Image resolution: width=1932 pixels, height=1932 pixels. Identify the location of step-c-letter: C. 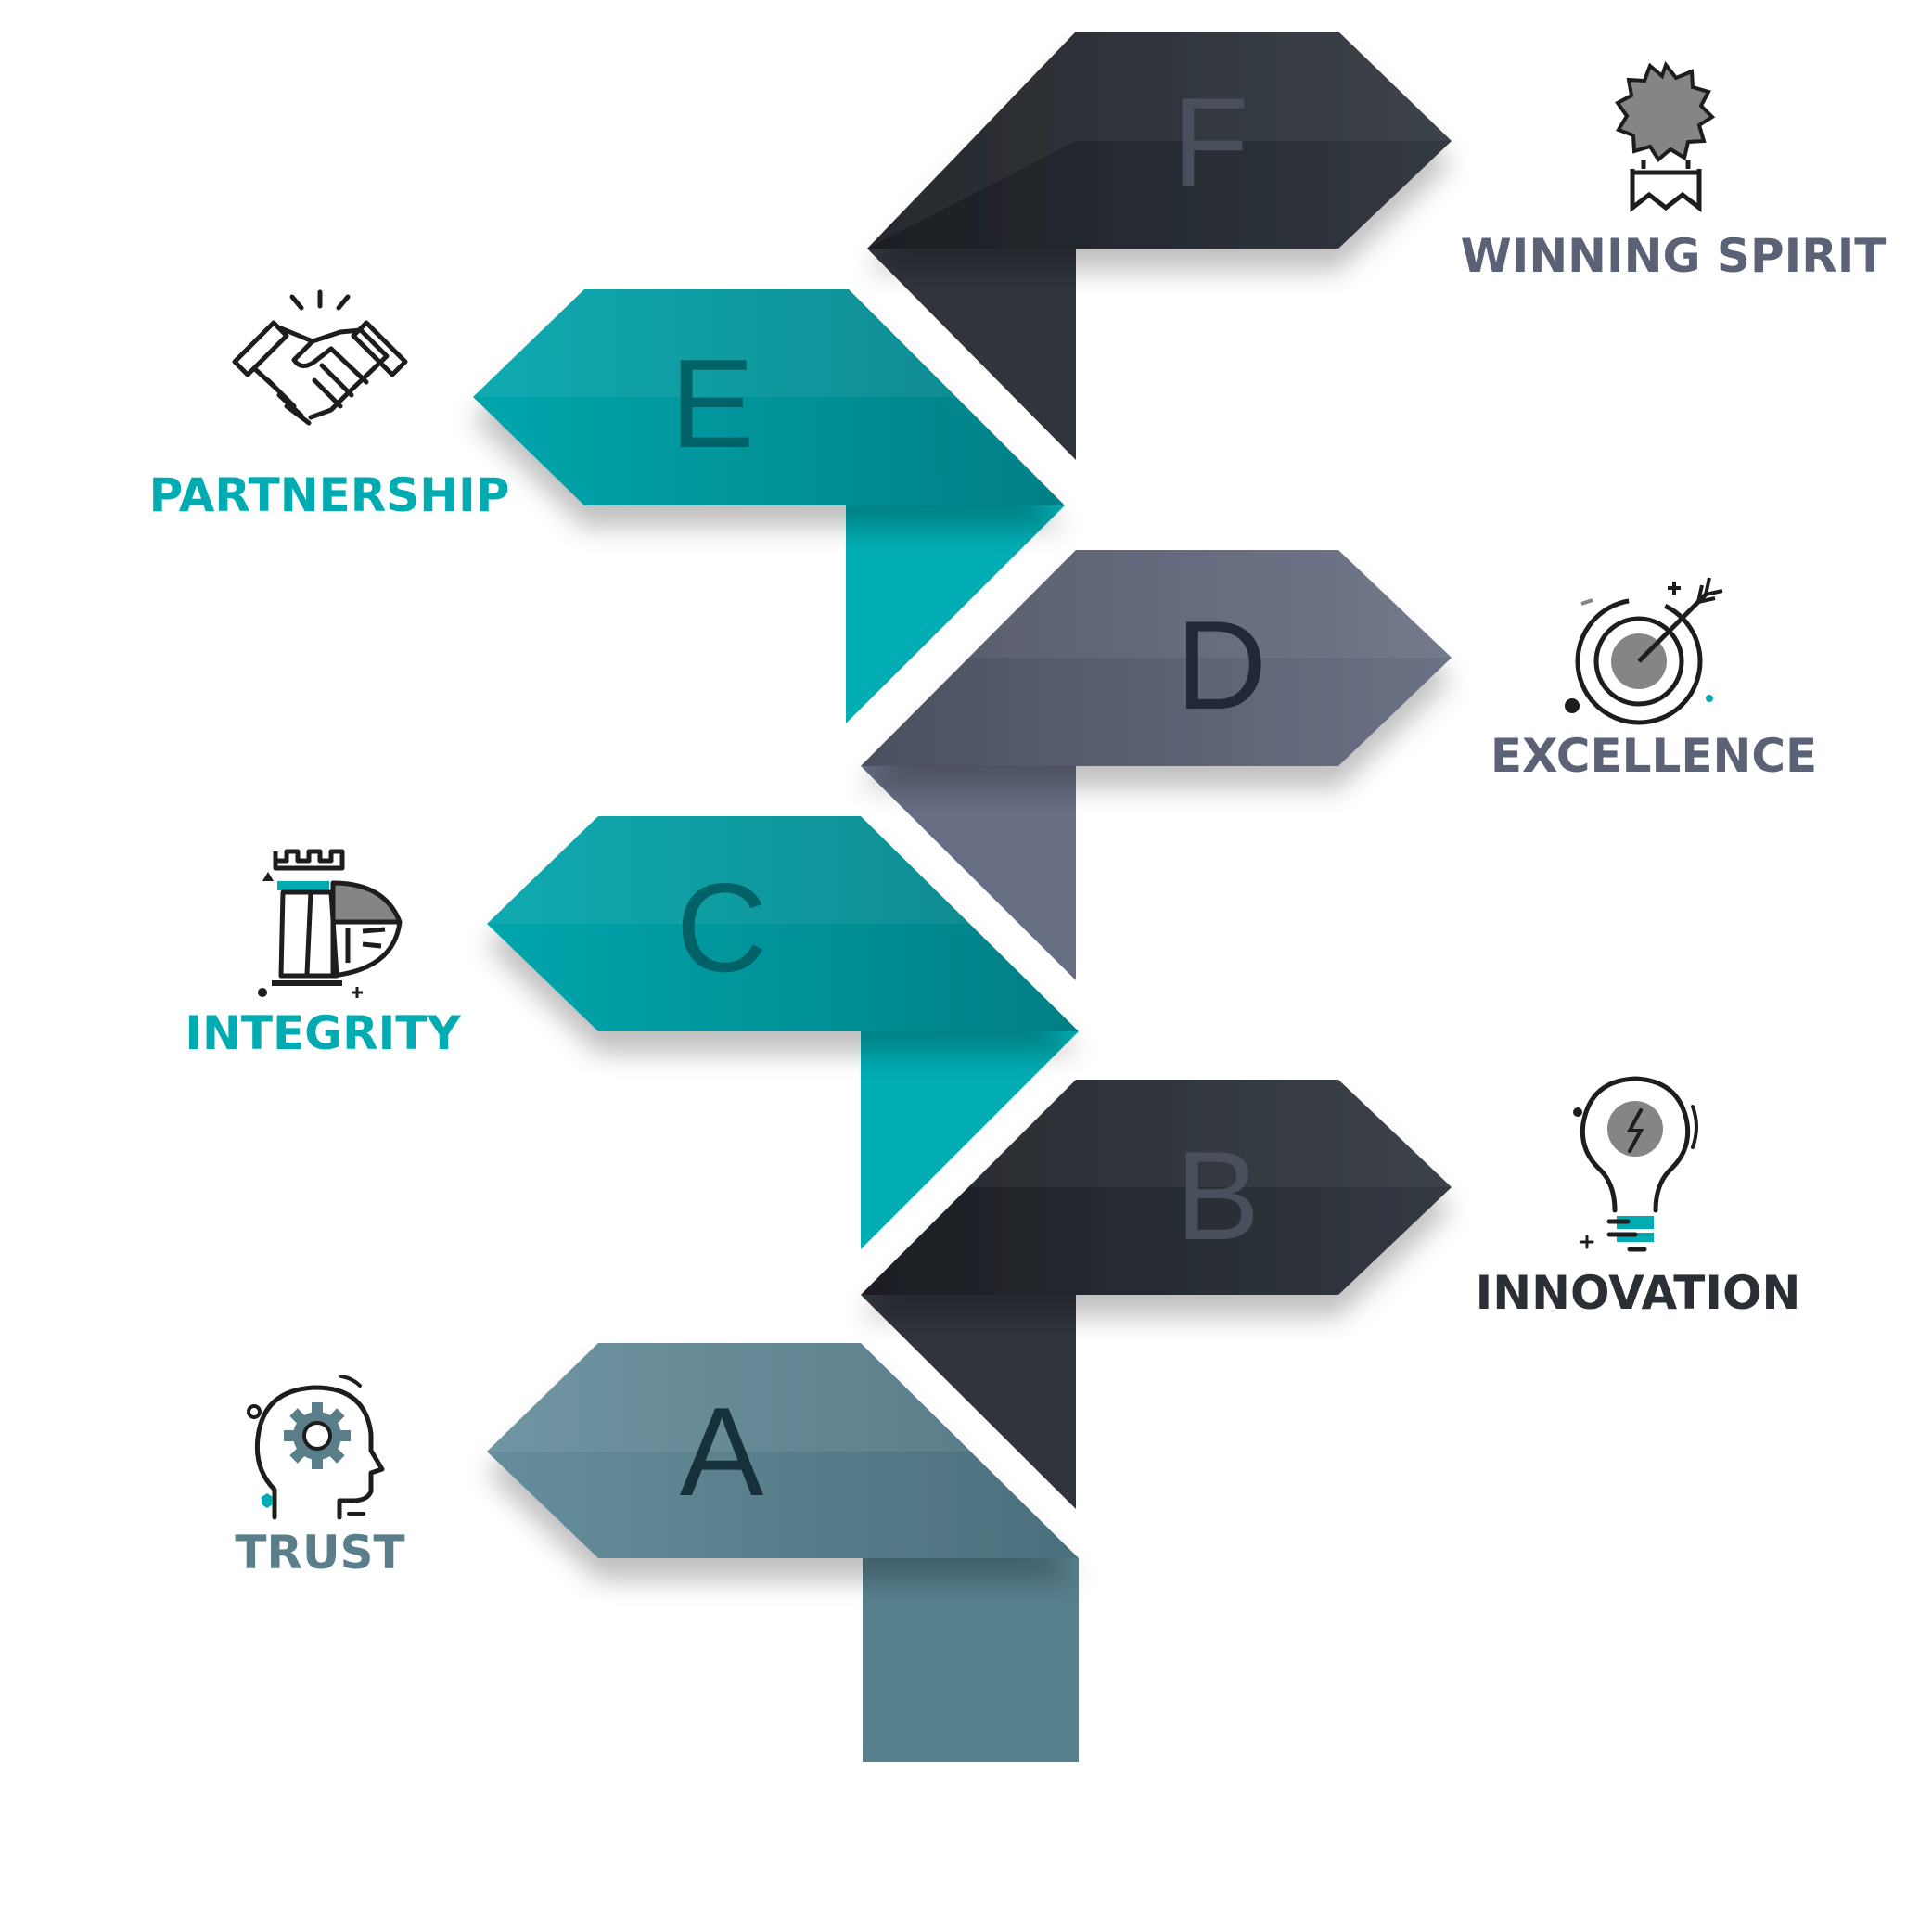
(721, 927).